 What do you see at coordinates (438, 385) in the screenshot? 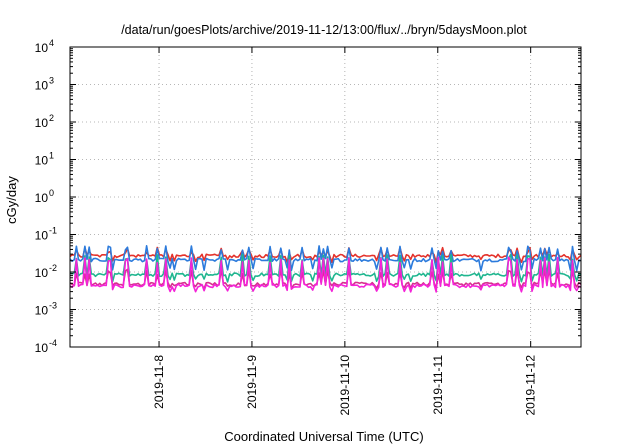
I see `x-tick-label: 2019-11-11` at bounding box center [438, 385].